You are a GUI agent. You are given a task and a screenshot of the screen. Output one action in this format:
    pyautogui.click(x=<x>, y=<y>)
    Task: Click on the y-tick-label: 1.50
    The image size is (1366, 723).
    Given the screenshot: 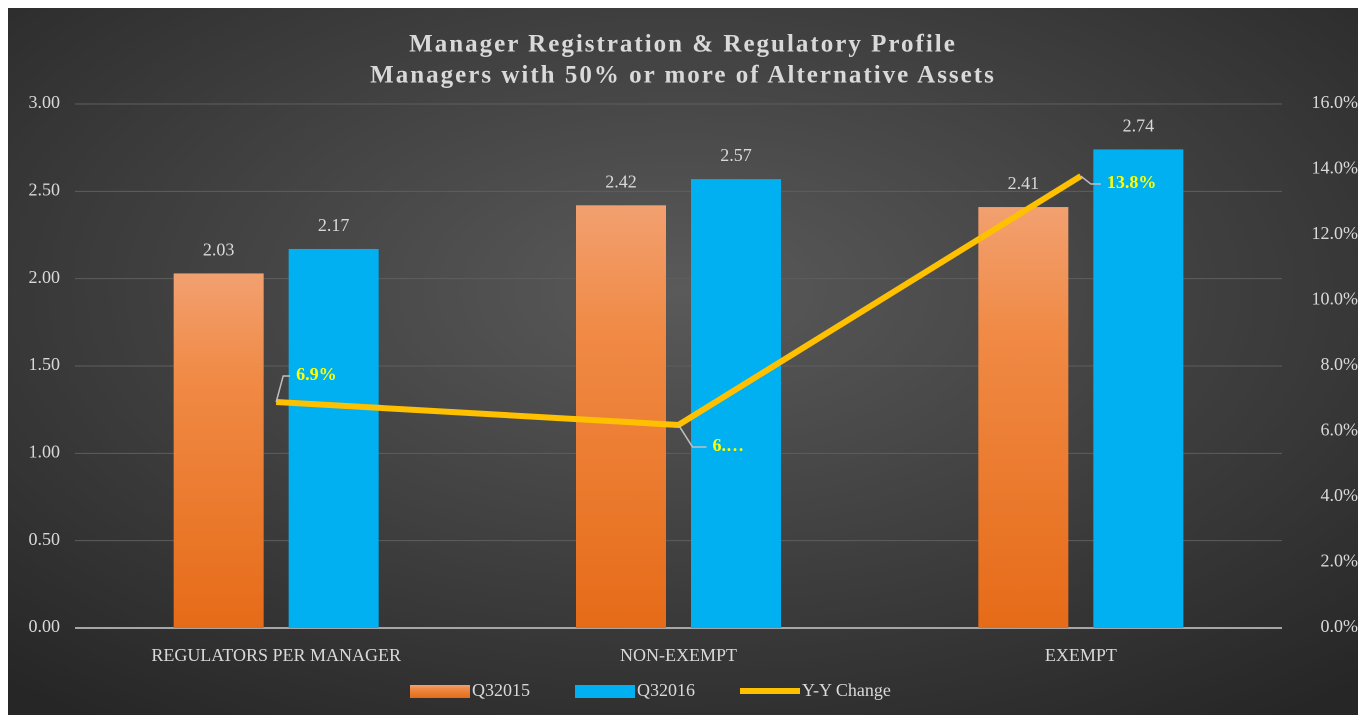 What is the action you would take?
    pyautogui.click(x=45, y=364)
    